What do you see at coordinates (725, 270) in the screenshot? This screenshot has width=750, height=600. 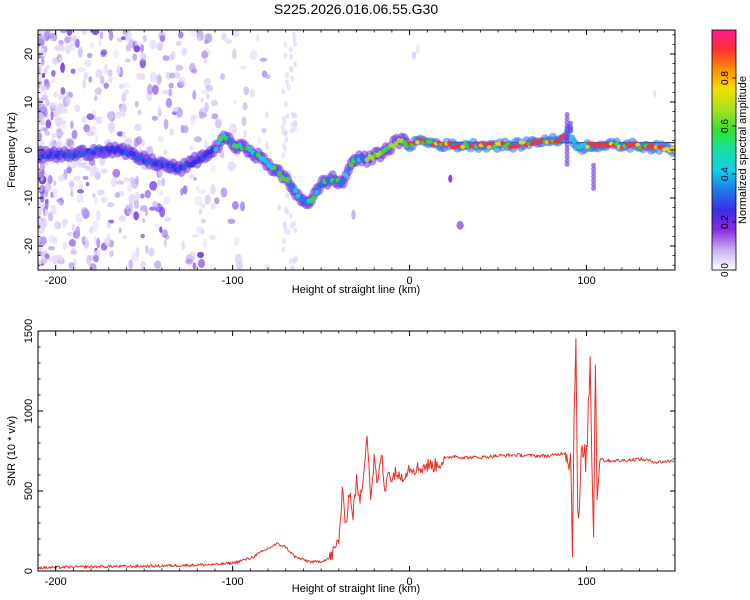 I see `colorbar-tick-label: 0.0` at bounding box center [725, 270].